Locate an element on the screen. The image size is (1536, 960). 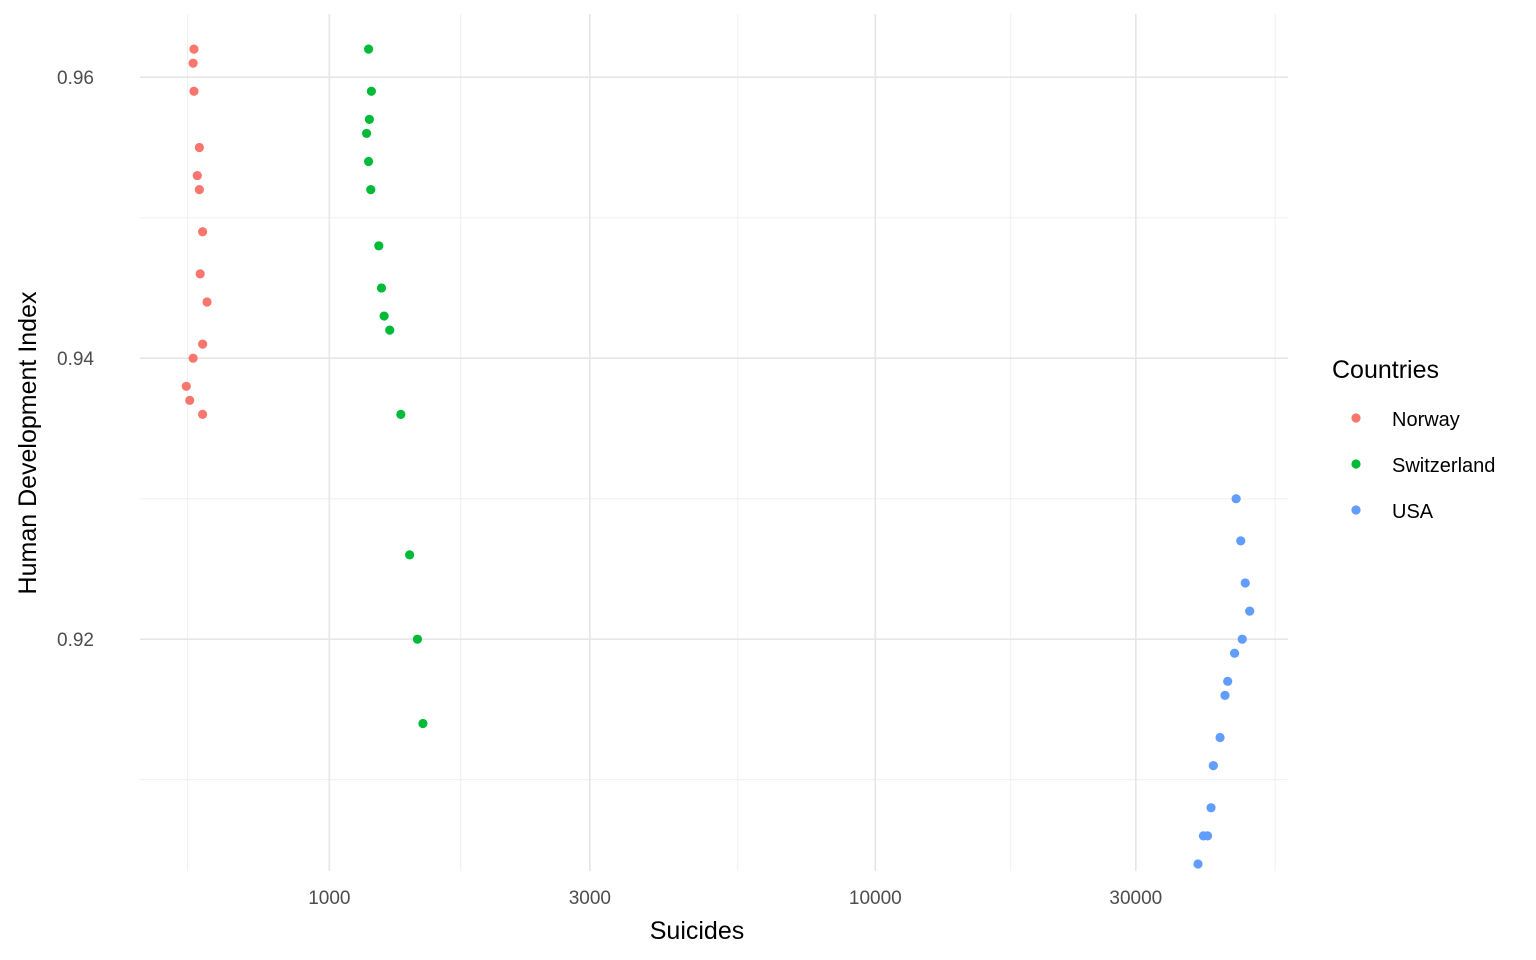
x-tick-label: 30000 is located at coordinates (1135, 898).